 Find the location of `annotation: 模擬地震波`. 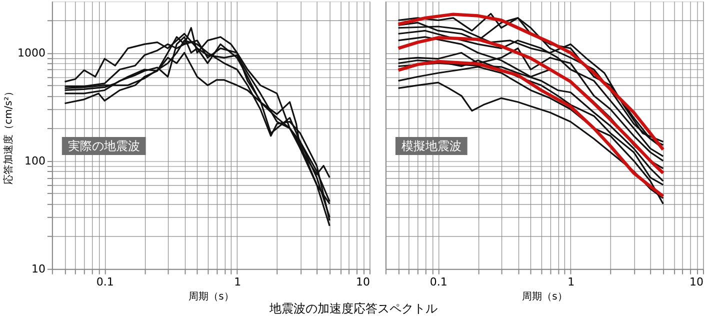

annotation: 模擬地震波 is located at coordinates (431, 146).